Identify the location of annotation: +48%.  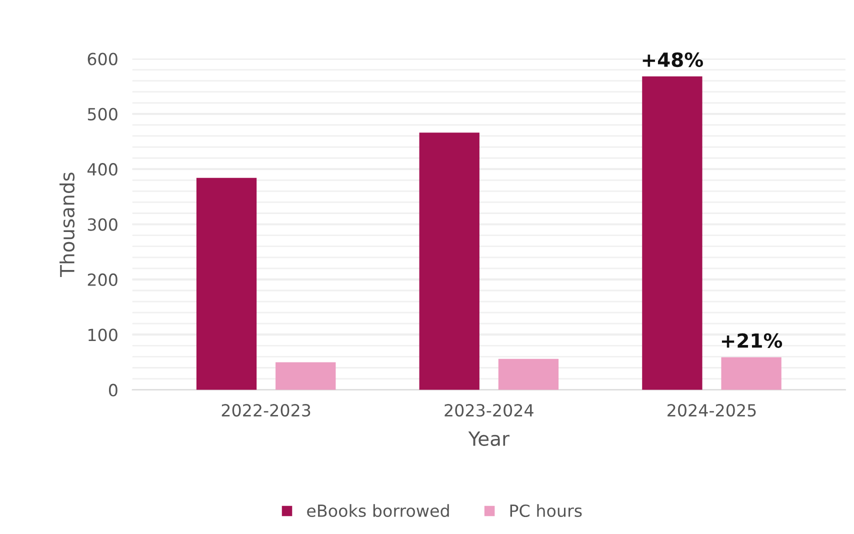
(672, 60).